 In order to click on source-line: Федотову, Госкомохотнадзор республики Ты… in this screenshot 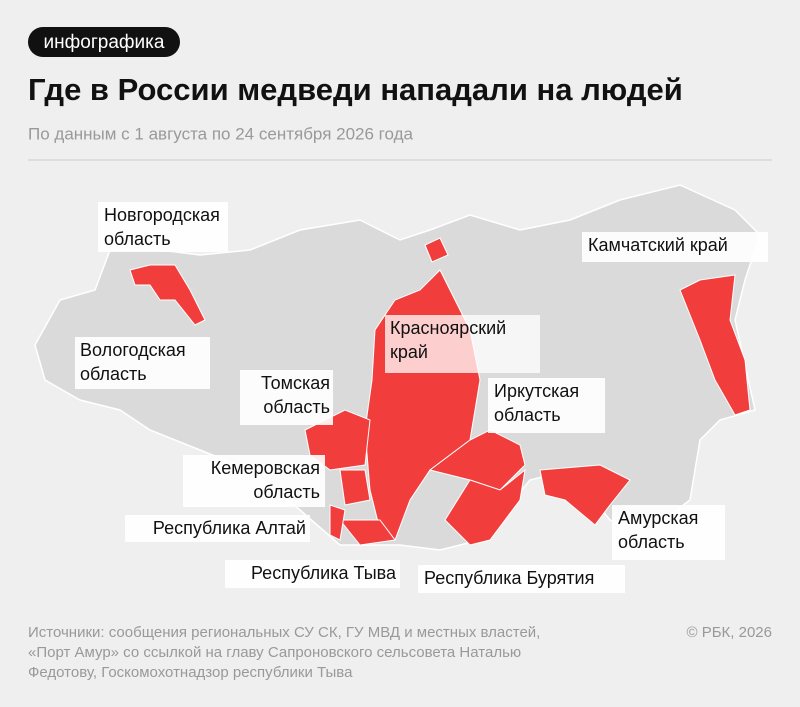, I will do `click(190, 672)`.